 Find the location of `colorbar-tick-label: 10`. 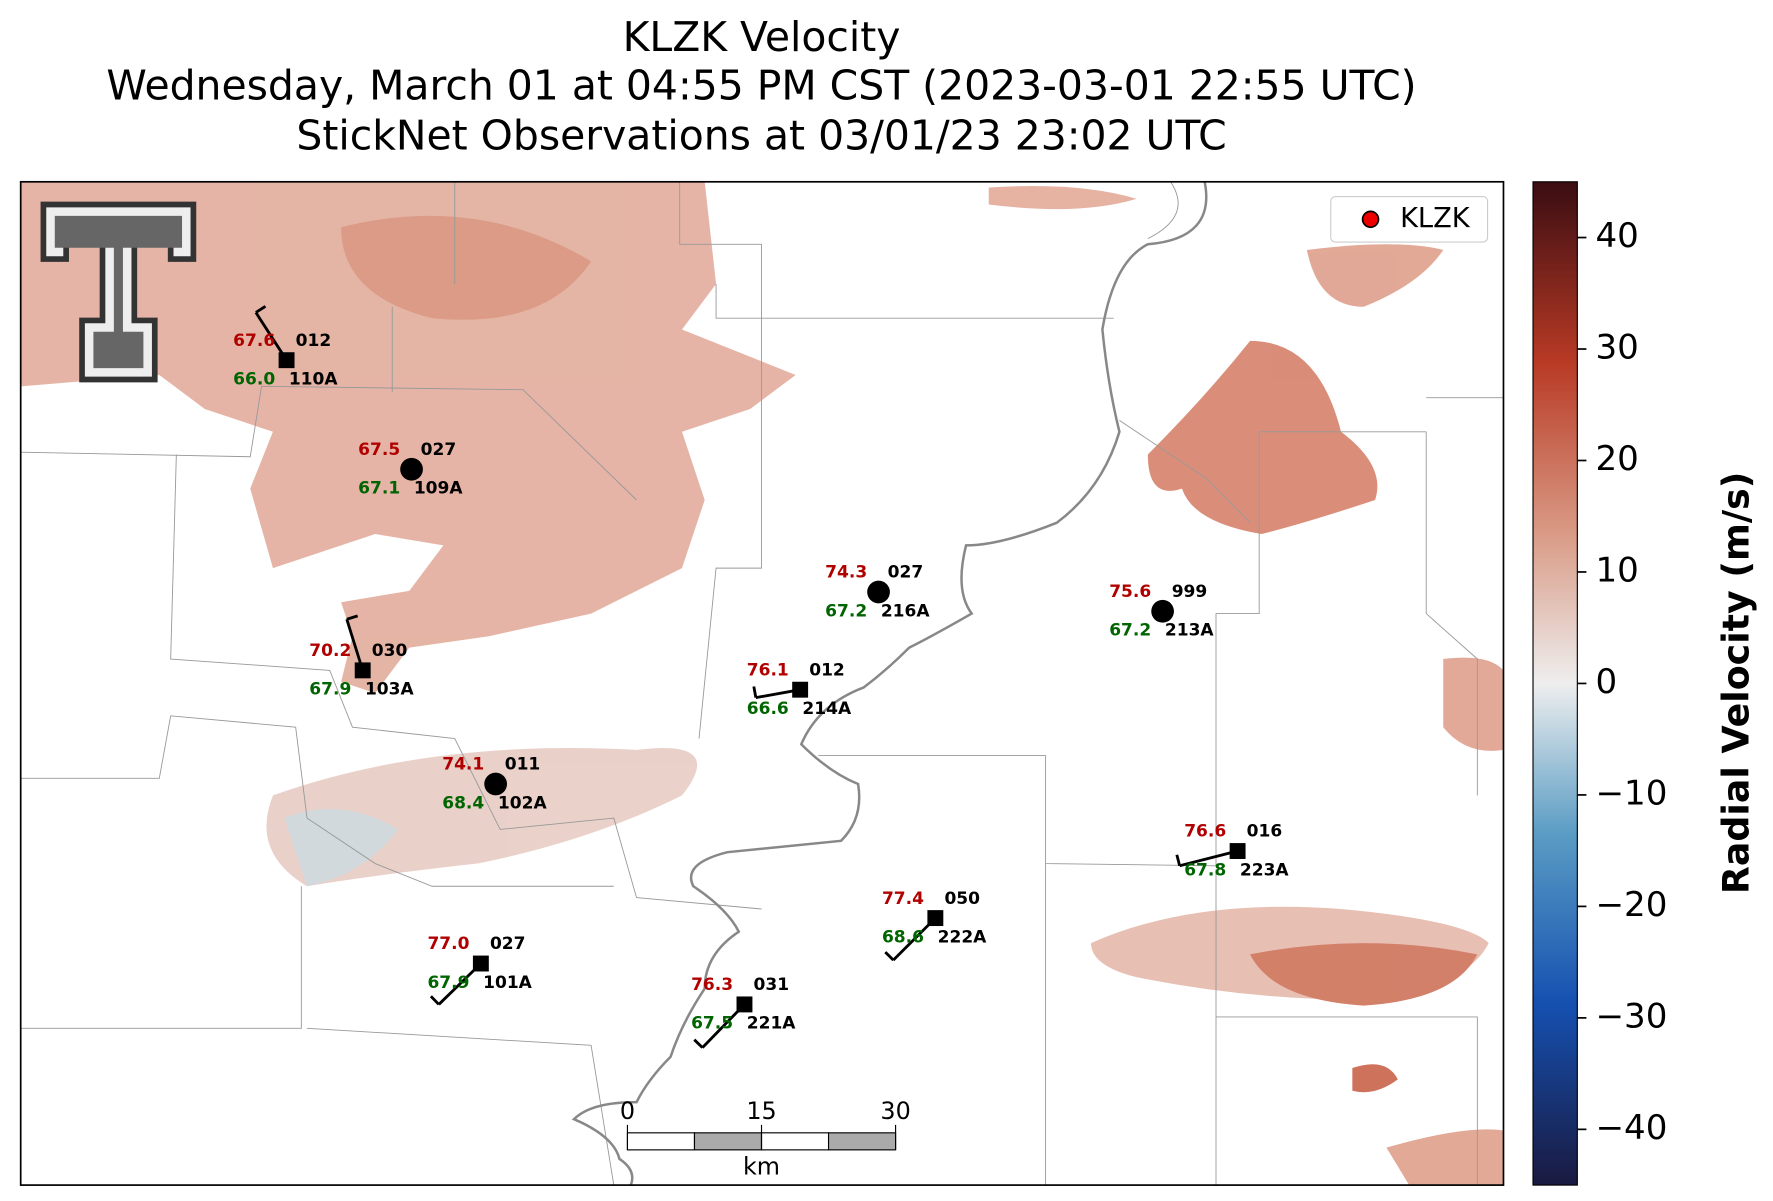

colorbar-tick-label: 10 is located at coordinates (1617, 570).